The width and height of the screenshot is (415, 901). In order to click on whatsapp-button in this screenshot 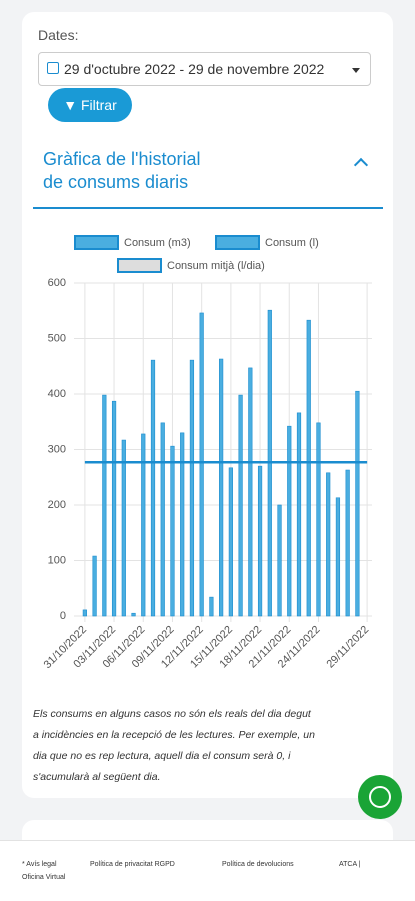, I will do `click(380, 797)`.